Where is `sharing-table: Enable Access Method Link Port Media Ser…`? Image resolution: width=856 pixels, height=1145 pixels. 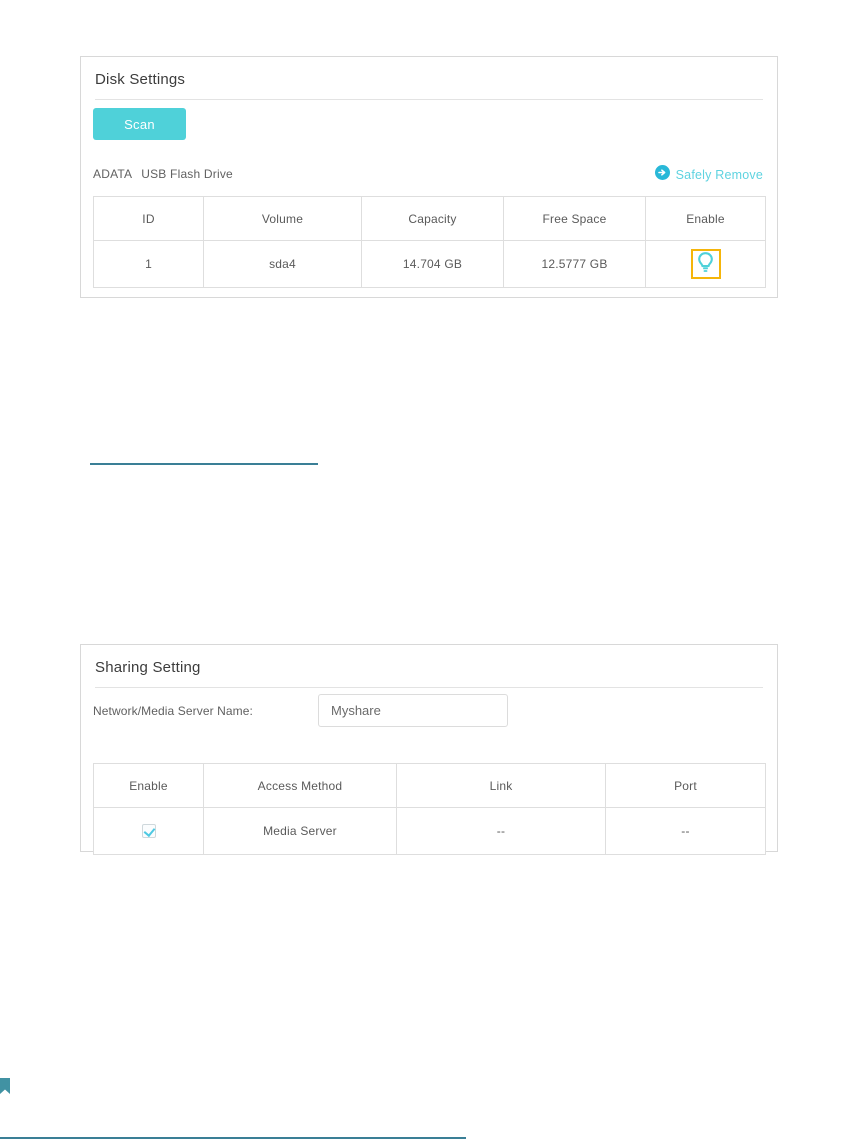
sharing-table: Enable Access Method Link Port Media Ser… is located at coordinates (429, 809).